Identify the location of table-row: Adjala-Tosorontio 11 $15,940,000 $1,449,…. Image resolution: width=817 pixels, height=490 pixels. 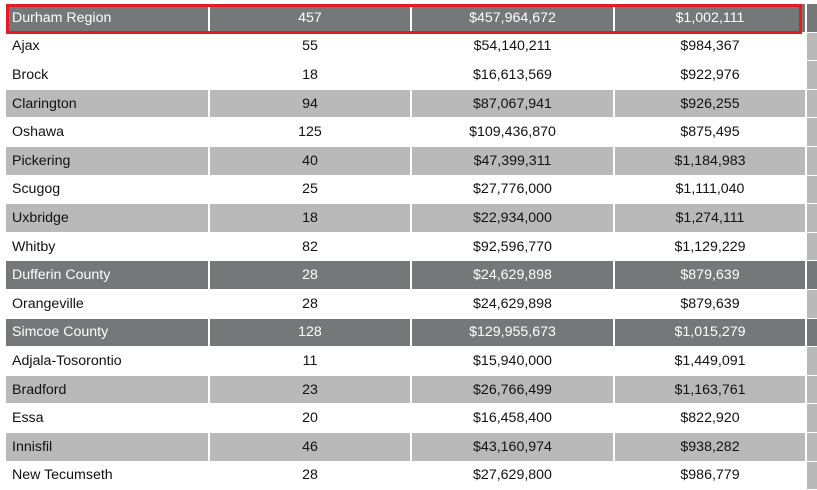
(411, 361).